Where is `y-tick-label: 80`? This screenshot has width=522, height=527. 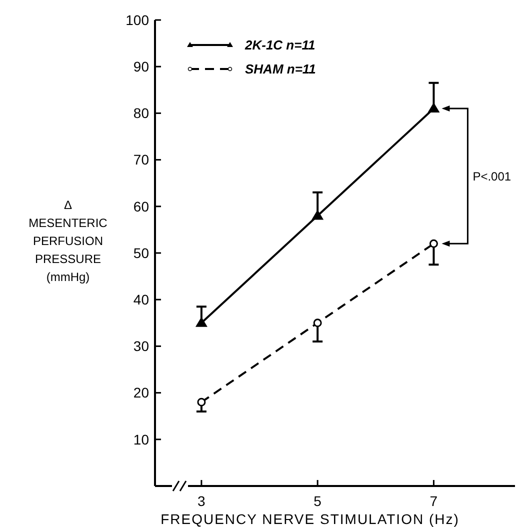 y-tick-label: 80 is located at coordinates (141, 113).